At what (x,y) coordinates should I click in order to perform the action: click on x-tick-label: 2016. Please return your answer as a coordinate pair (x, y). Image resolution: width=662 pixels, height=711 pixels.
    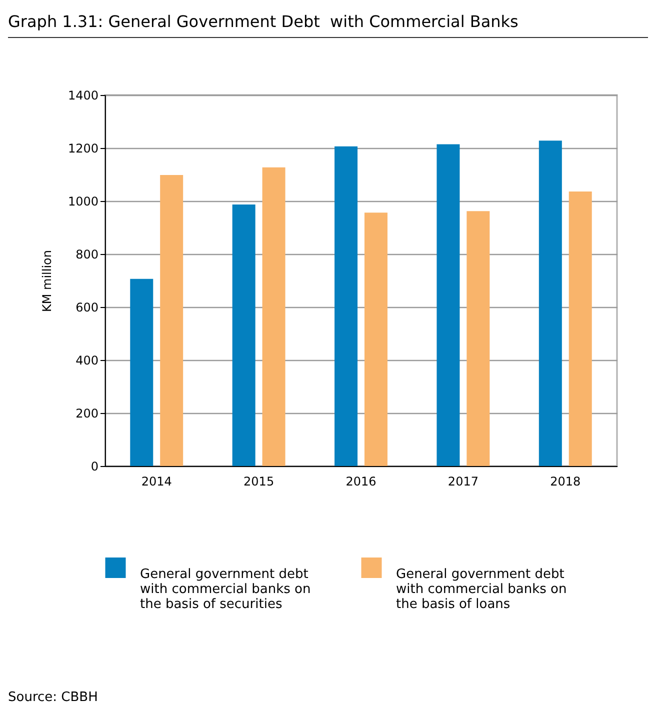
    Looking at the image, I should click on (361, 481).